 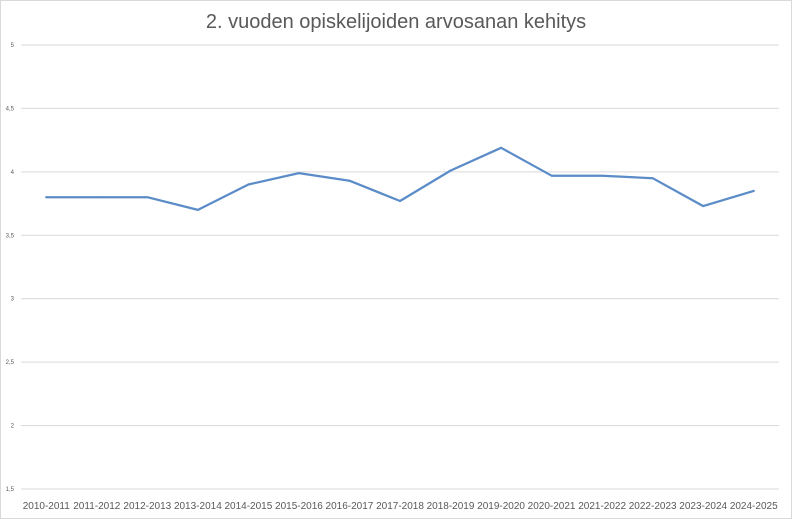 I want to click on y-tick-label: 1,5, so click(x=10, y=490).